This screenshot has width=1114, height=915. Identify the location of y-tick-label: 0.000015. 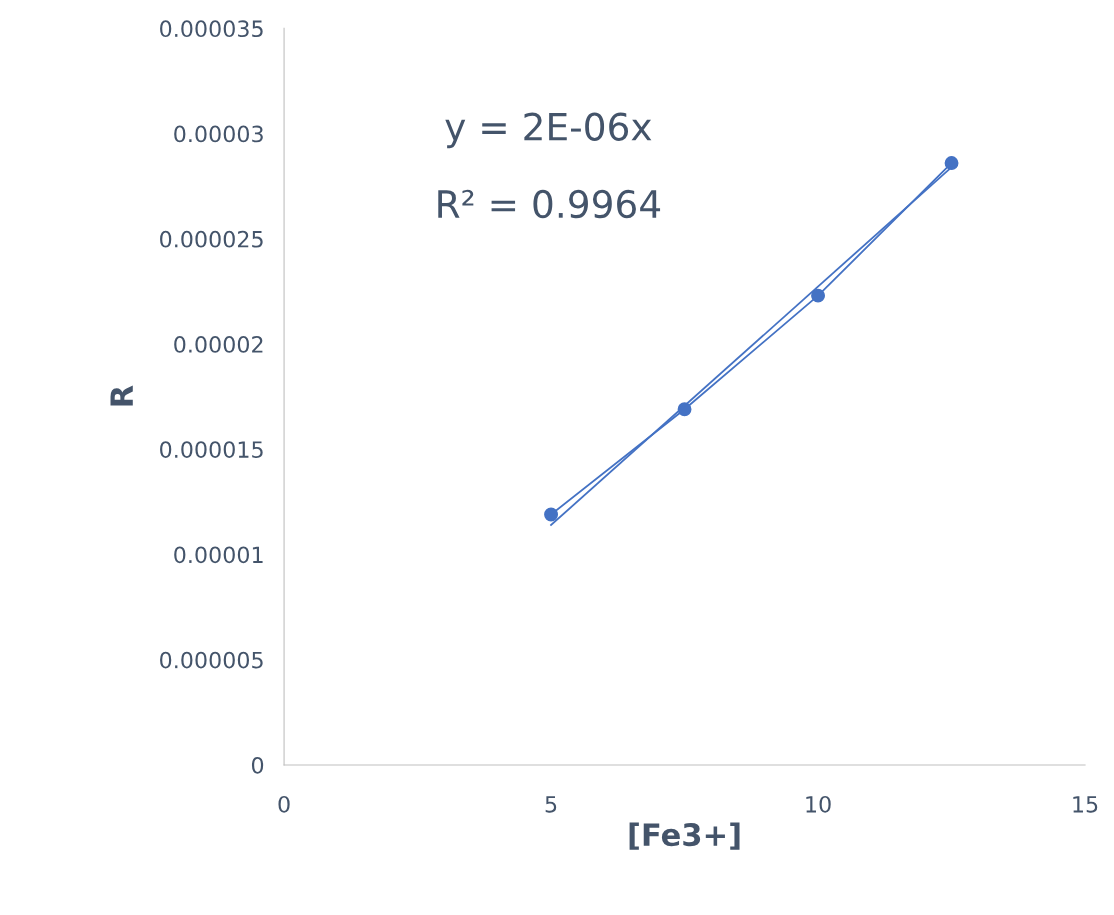
(211, 450).